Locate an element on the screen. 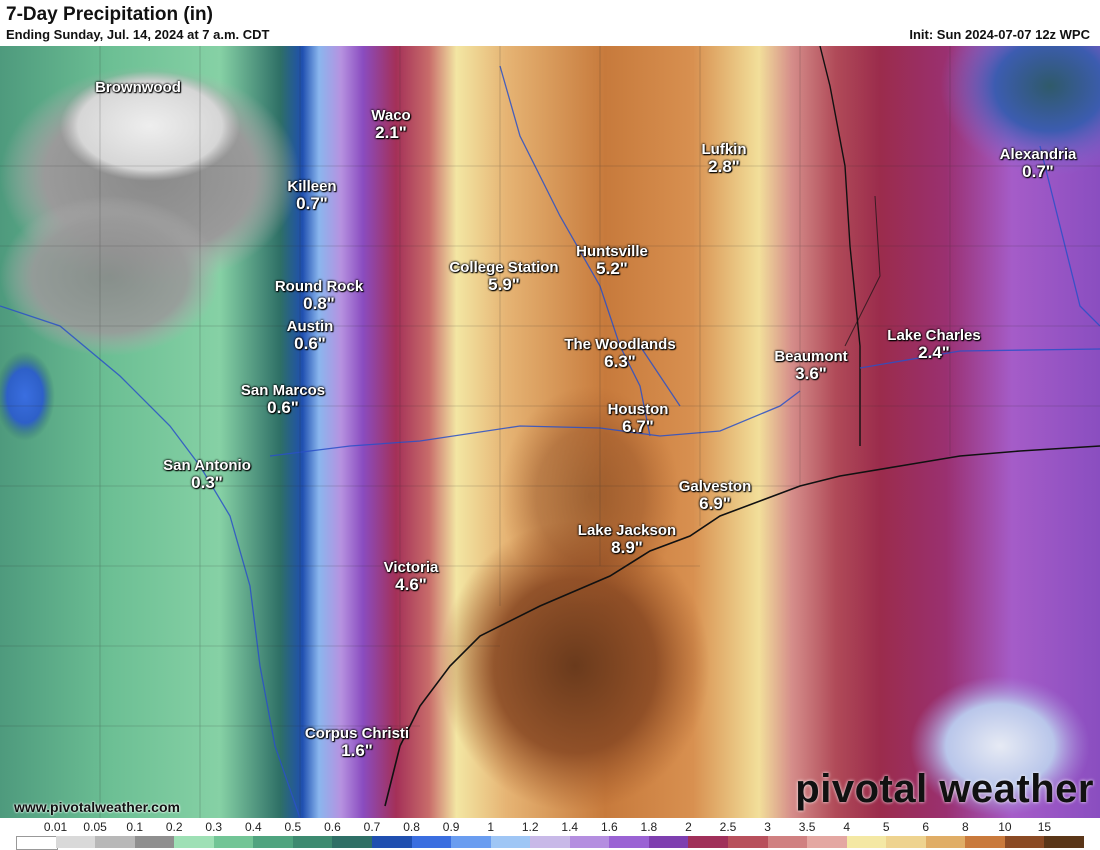  city-name: Corpus Christi is located at coordinates (357, 733).